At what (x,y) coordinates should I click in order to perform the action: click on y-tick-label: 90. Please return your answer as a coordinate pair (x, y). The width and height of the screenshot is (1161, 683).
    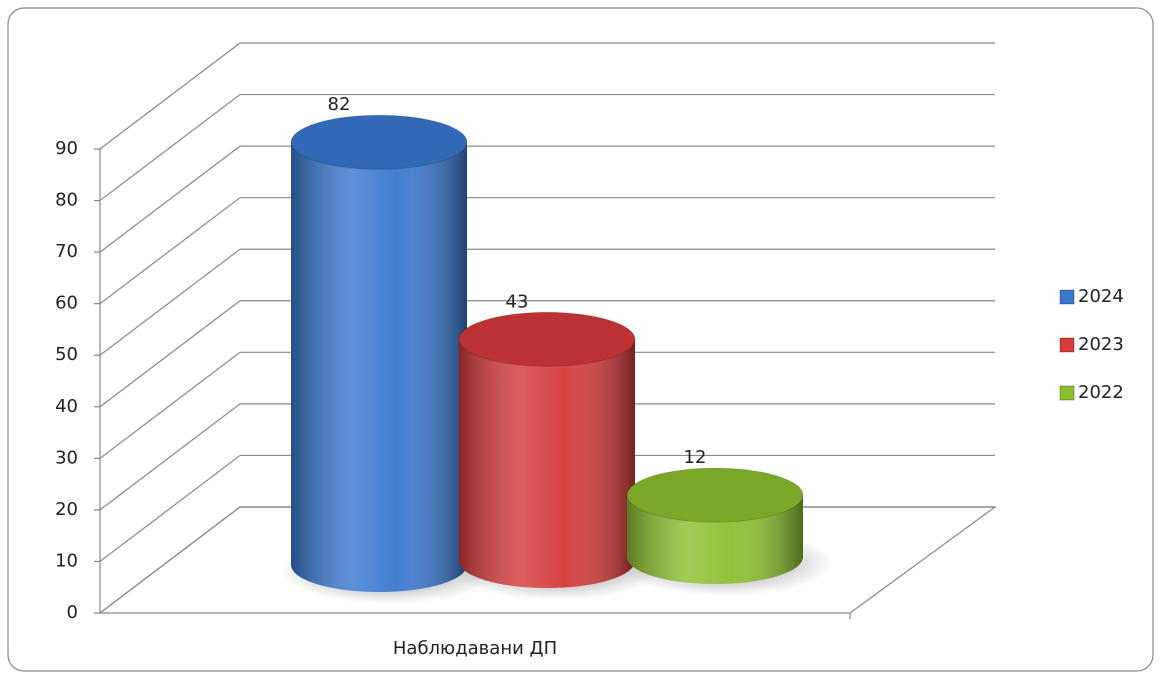
    Looking at the image, I should click on (66, 148).